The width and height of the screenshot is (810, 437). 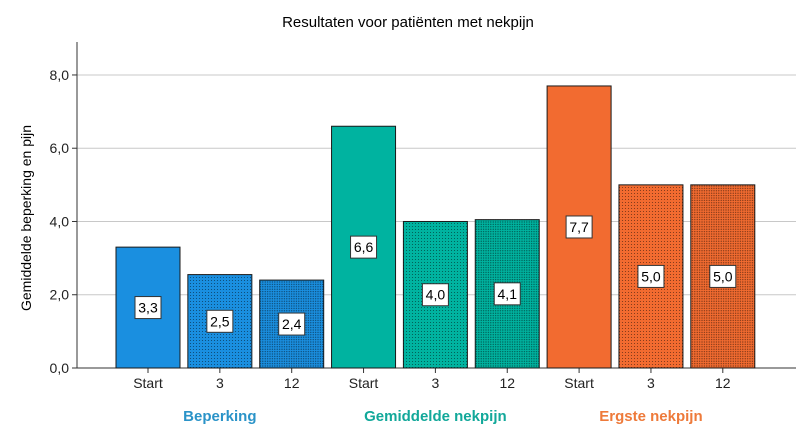 I want to click on data-label: 7,7, so click(x=579, y=227).